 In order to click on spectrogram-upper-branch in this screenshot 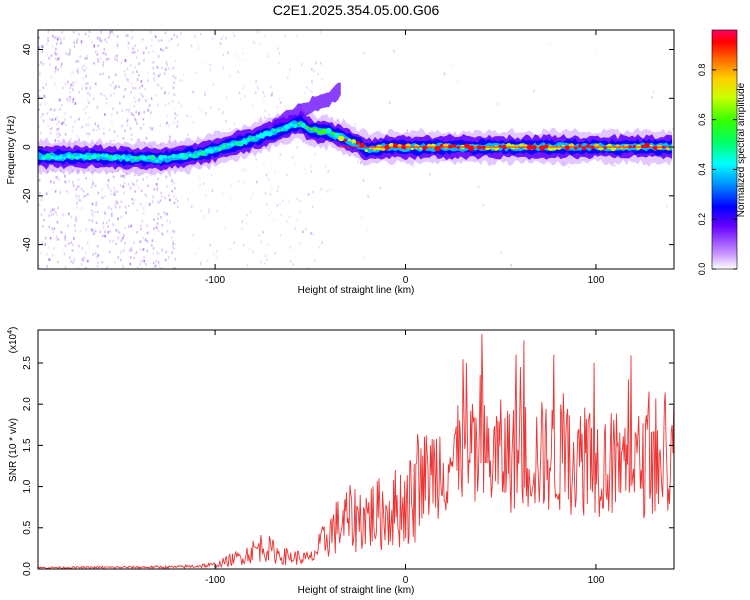, I will do `click(306, 107)`.